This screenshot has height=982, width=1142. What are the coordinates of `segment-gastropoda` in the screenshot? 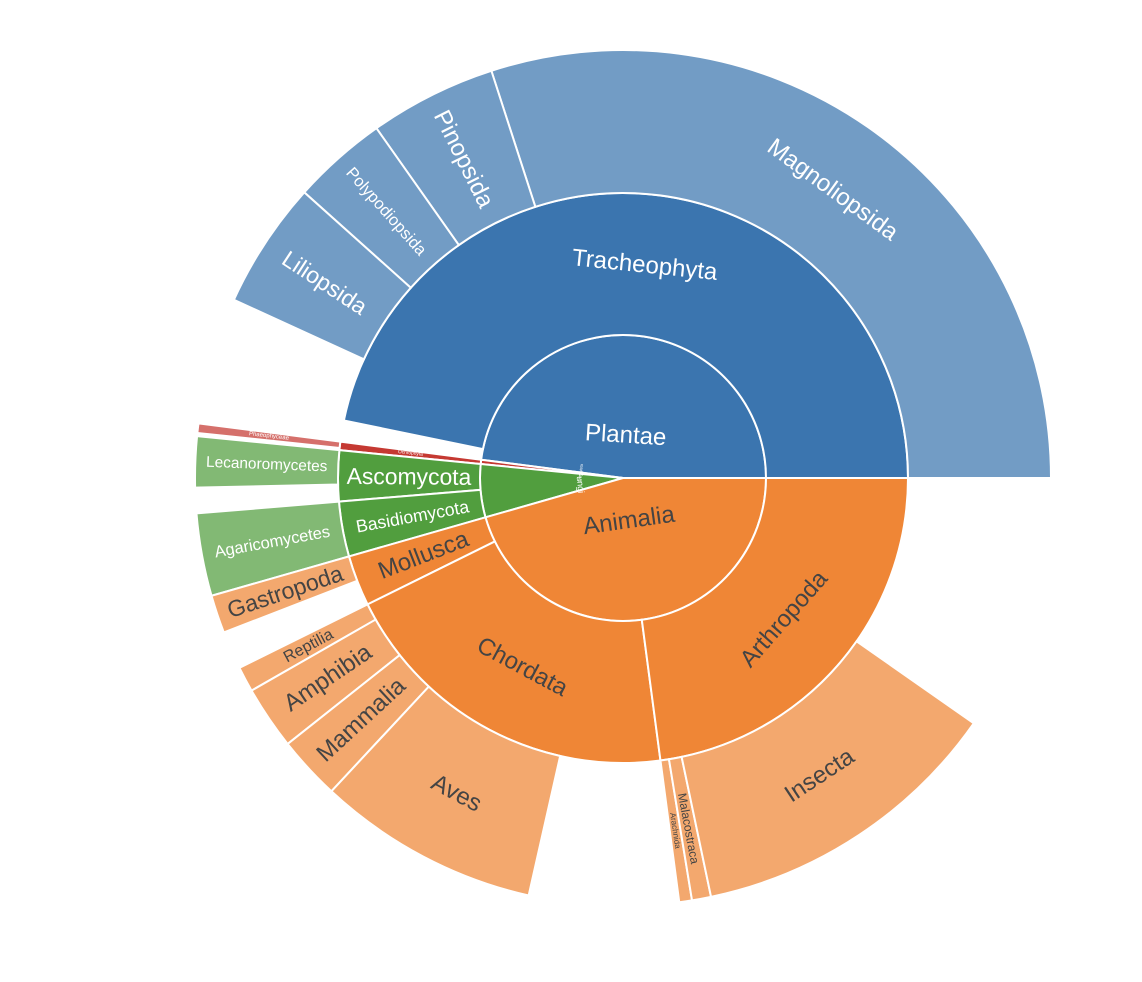 It's located at (284, 594).